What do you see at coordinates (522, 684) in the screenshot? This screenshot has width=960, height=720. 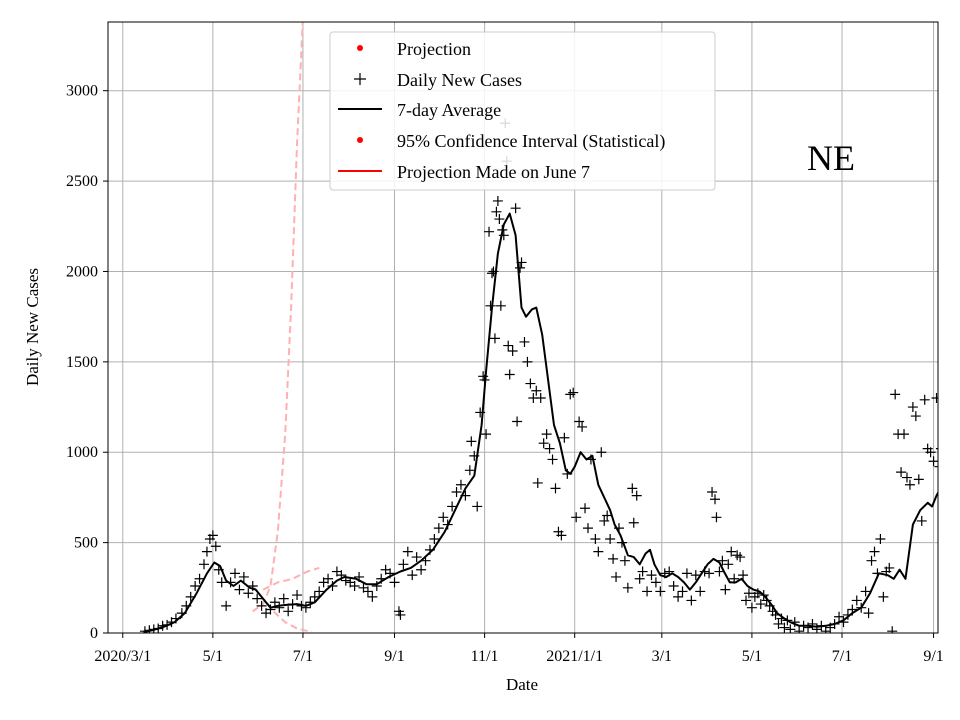 I see `x-axis-label: Date` at bounding box center [522, 684].